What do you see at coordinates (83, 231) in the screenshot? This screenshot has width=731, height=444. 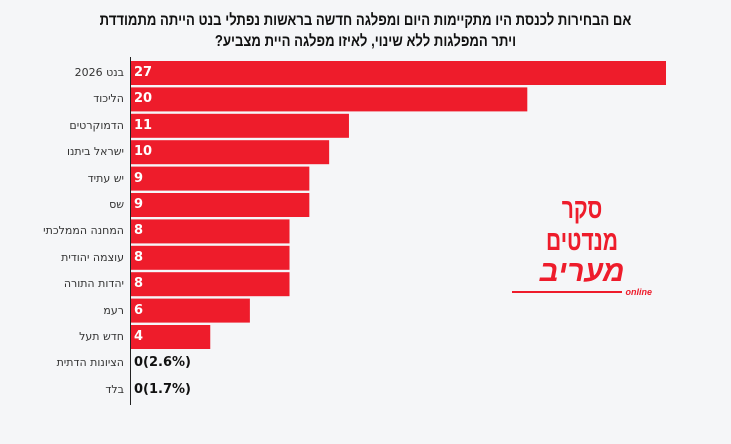 I see `category-label: המחנה הממלכתי` at bounding box center [83, 231].